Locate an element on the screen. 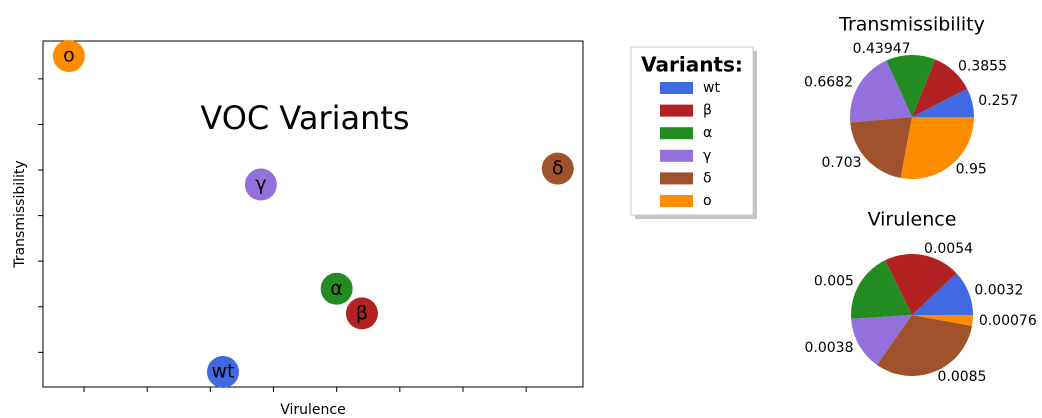 Image resolution: width=1042 pixels, height=418 pixels. legend-title: Variants: is located at coordinates (692, 65).